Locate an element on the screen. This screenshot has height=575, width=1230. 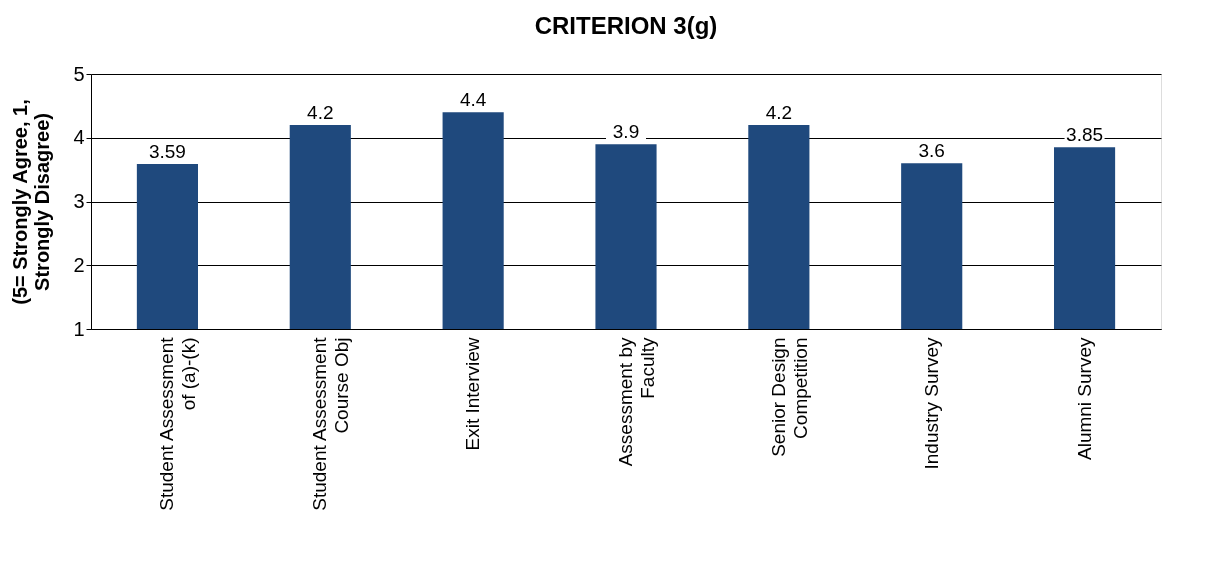
y-tick-label: 2 is located at coordinates (79, 264).